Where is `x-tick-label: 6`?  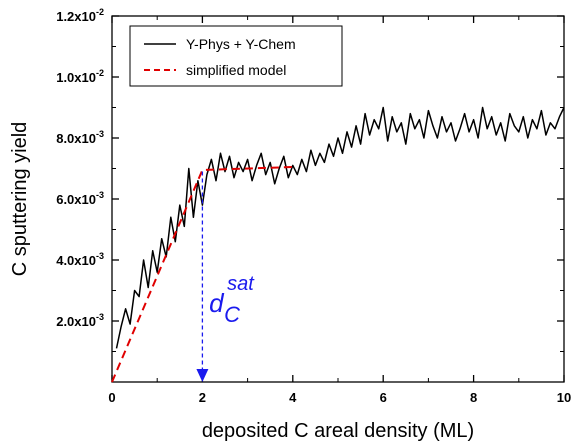
x-tick-label: 6 is located at coordinates (383, 397).